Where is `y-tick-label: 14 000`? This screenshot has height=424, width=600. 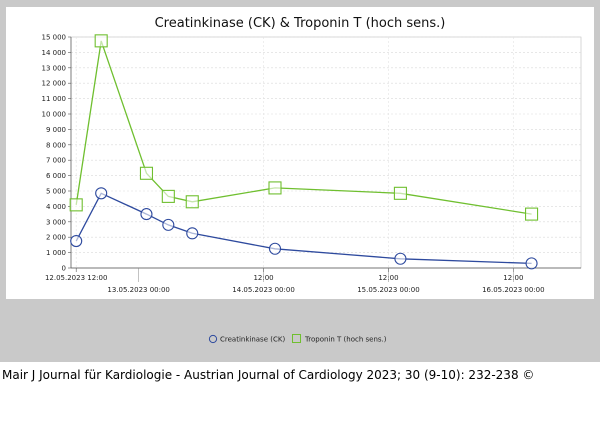
y-tick-label: 14 000 is located at coordinates (54, 53).